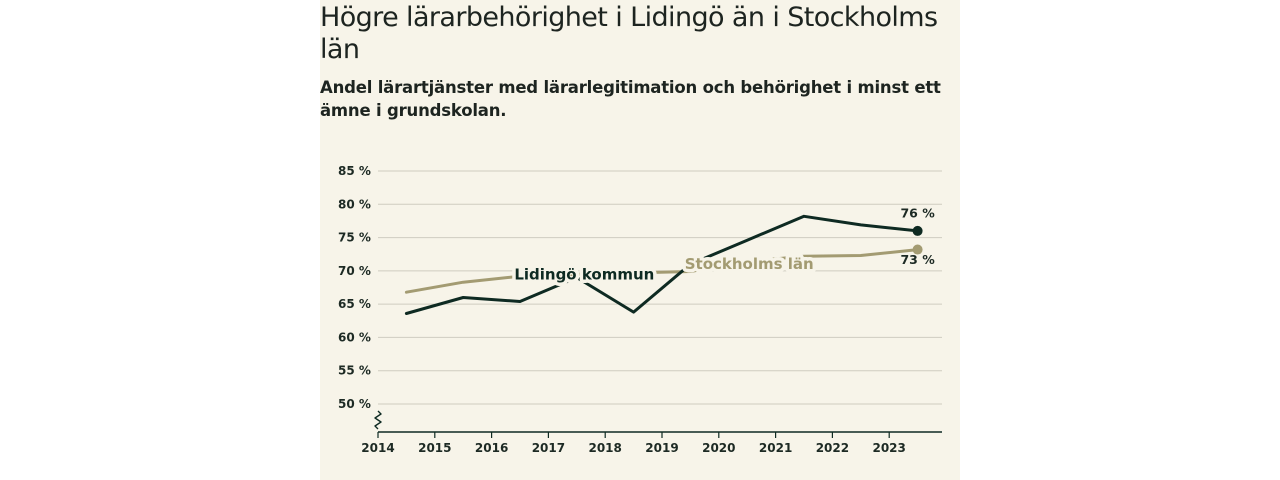 This screenshot has height=480, width=1280. Describe the element at coordinates (354, 238) in the screenshot. I see `y-tick-label: 75 %` at that location.